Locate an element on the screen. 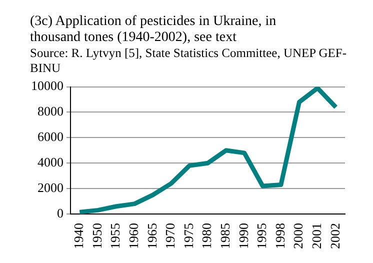 The height and width of the screenshot is (263, 373). x-tick-label: 1940 is located at coordinates (78, 236).